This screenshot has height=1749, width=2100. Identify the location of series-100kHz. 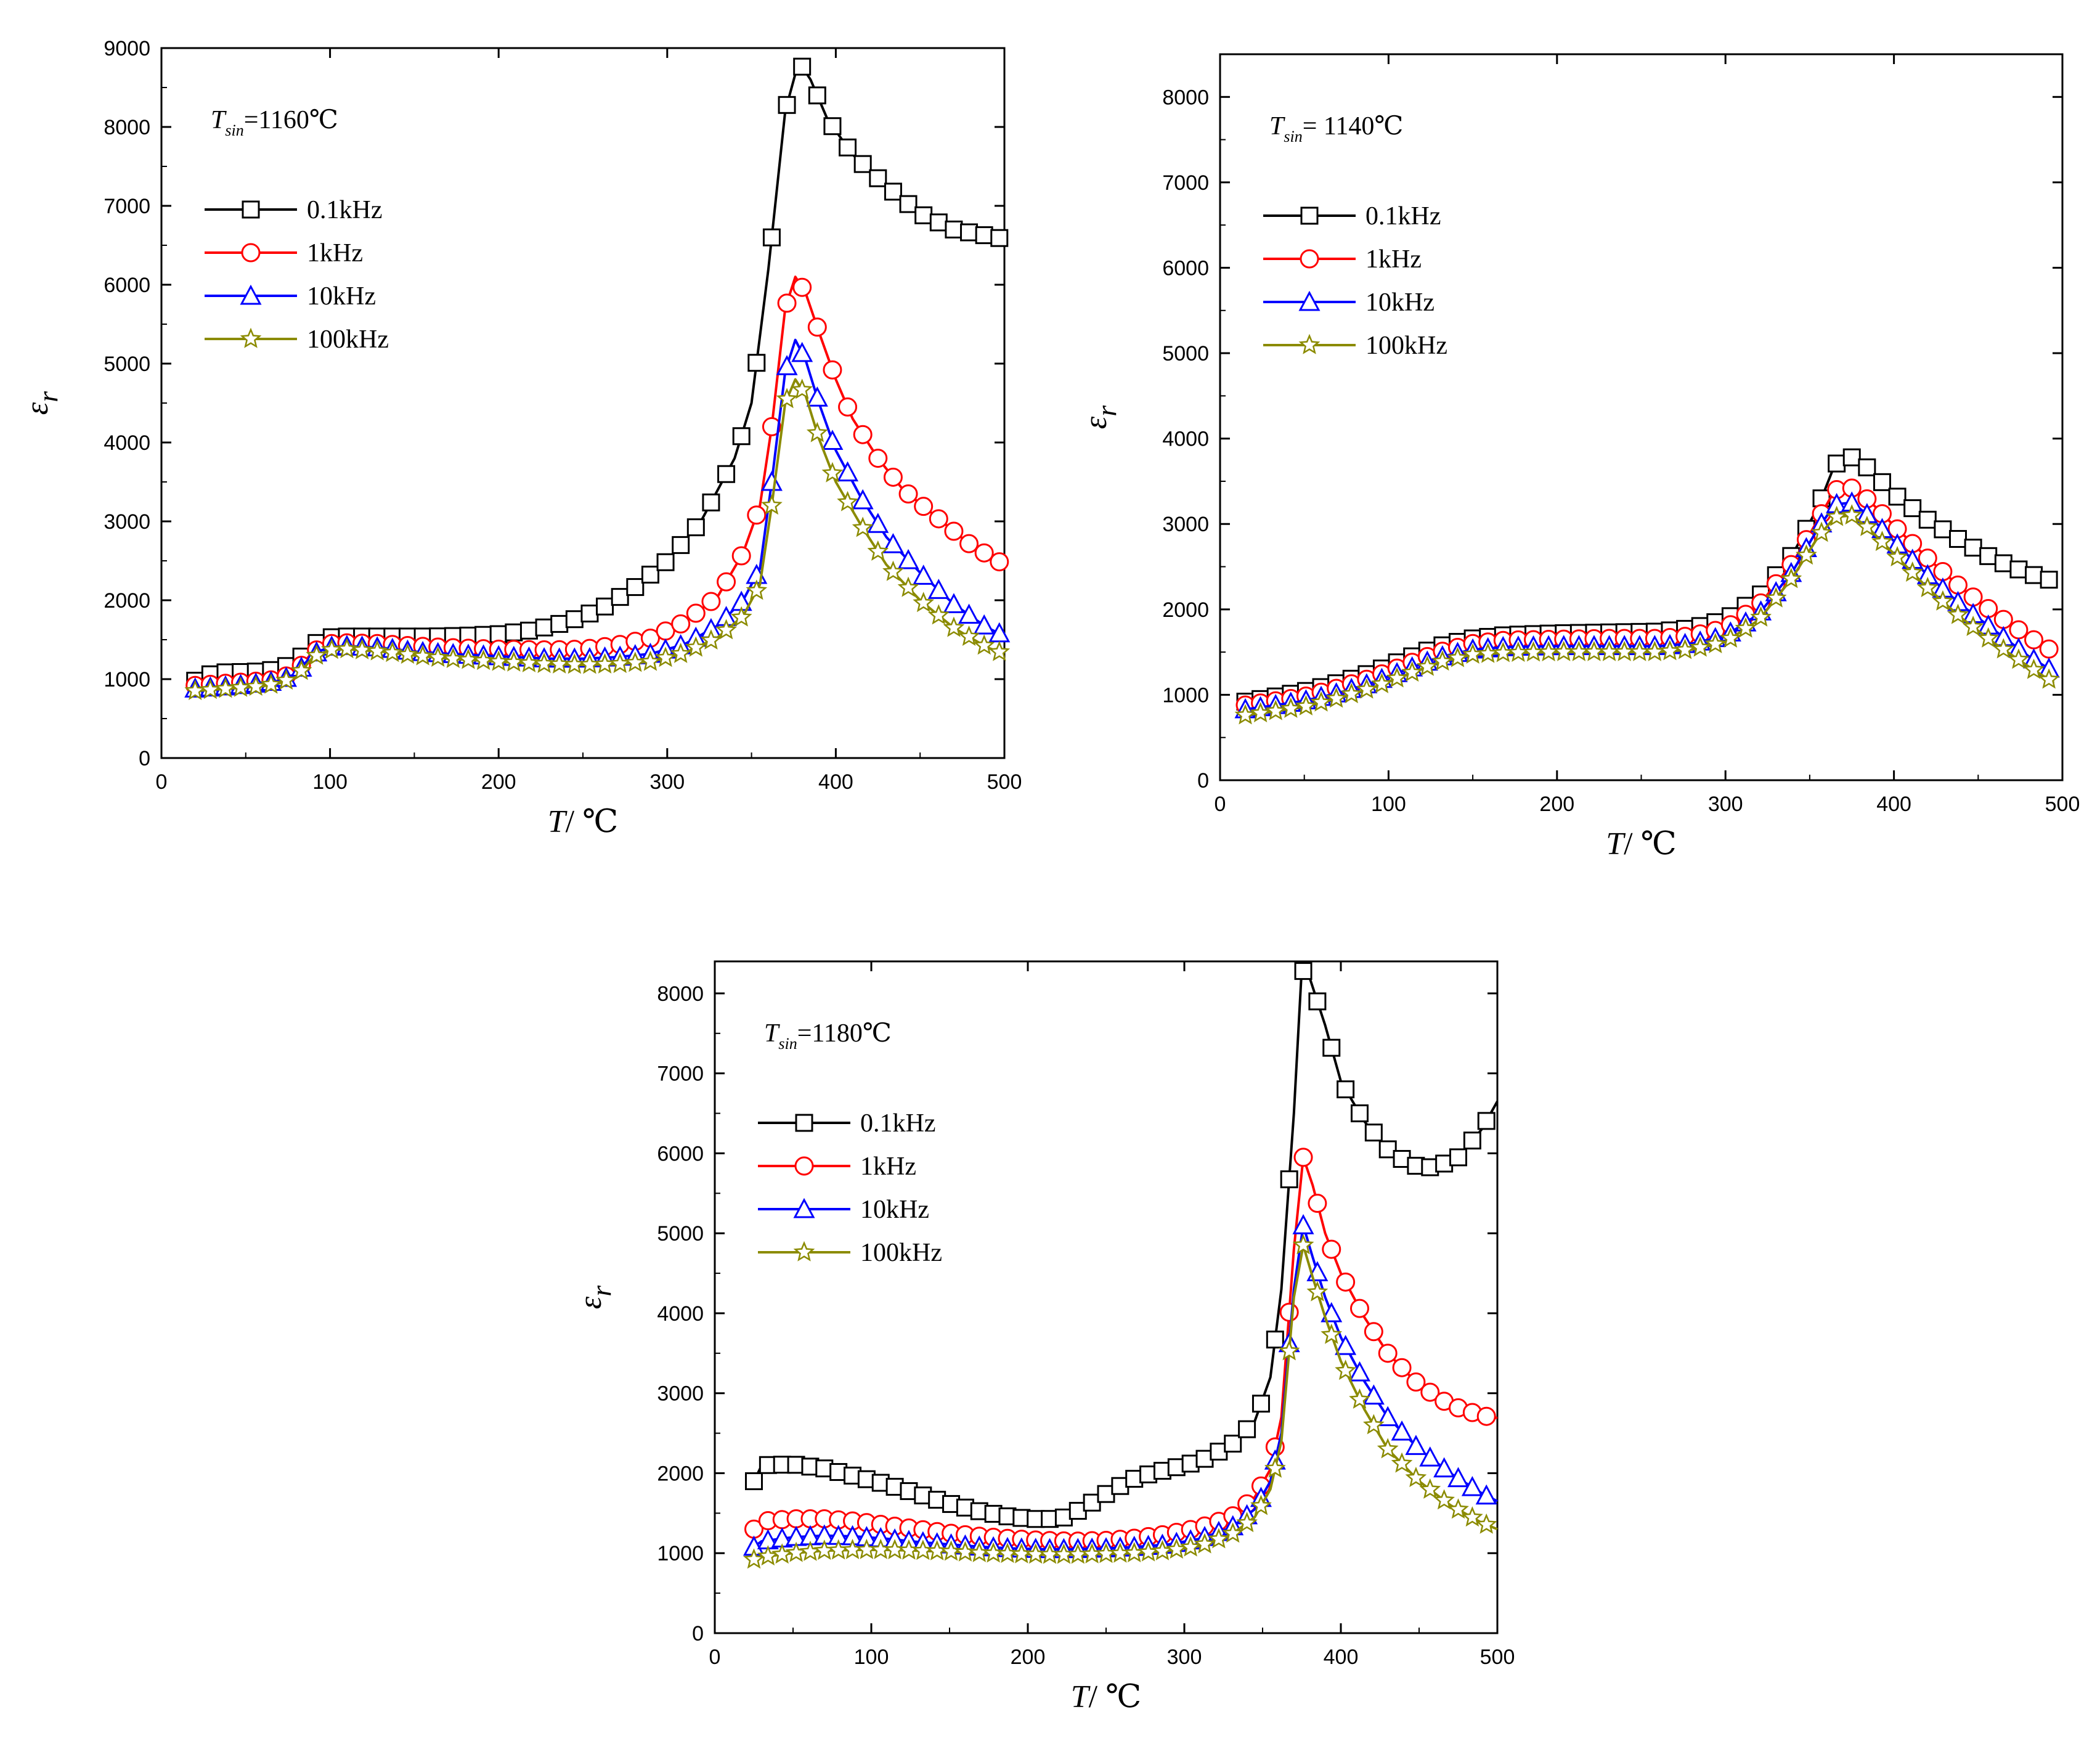
(1120, 1401).